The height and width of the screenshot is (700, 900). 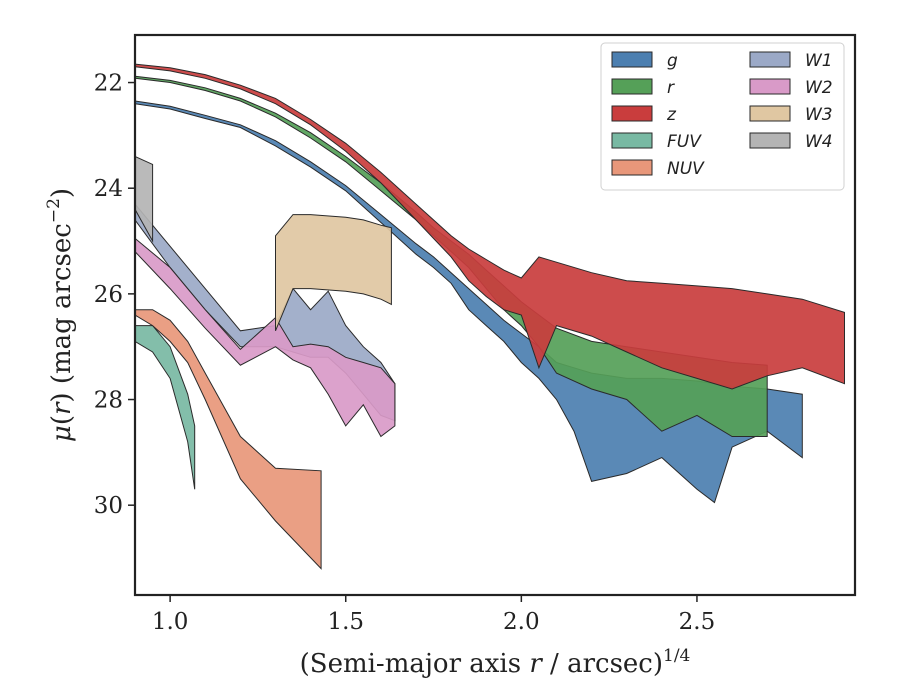 I want to click on legend-entry-fuv: FUV, so click(x=656, y=142).